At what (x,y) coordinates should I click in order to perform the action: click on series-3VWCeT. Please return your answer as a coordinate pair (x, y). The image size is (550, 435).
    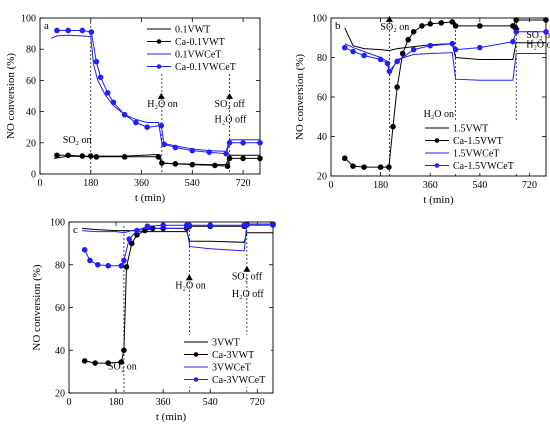
    Looking at the image, I should click on (177, 237).